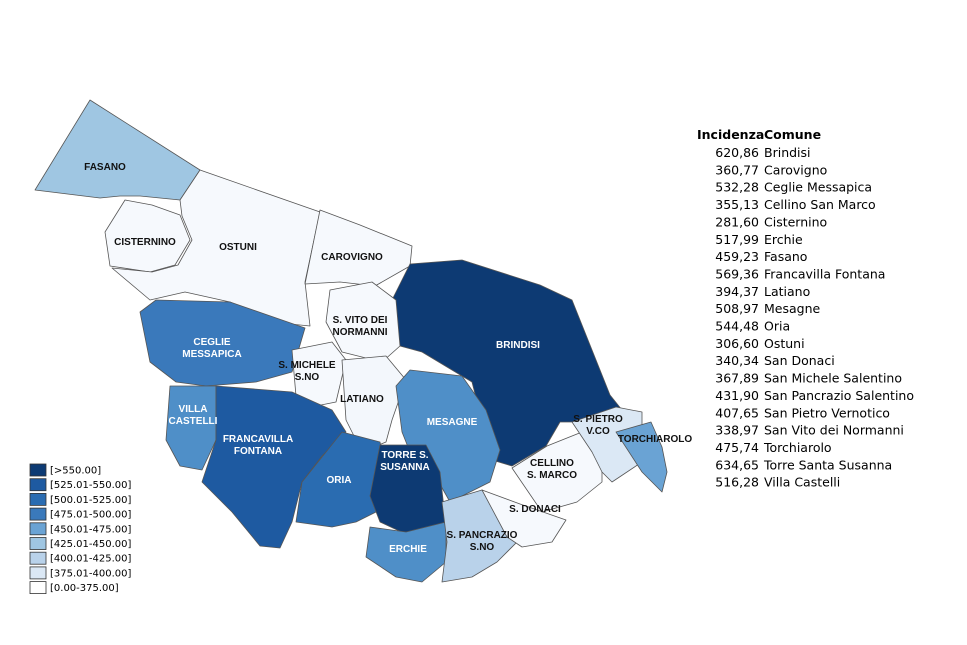  I want to click on region-label: CAROVIGNO, so click(352, 257).